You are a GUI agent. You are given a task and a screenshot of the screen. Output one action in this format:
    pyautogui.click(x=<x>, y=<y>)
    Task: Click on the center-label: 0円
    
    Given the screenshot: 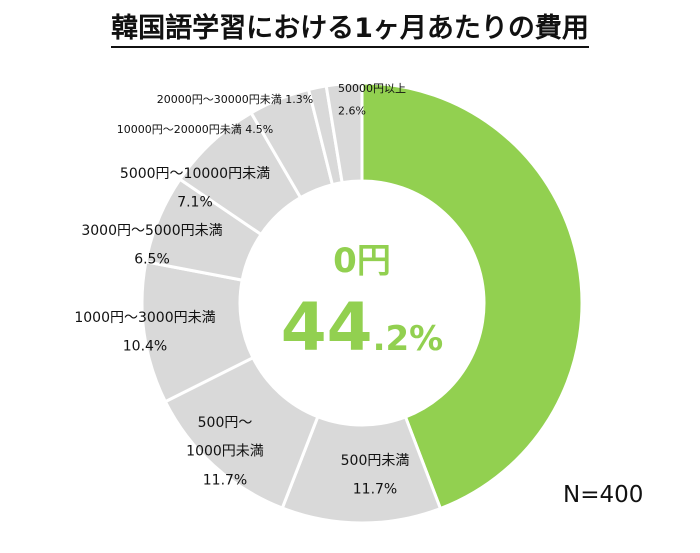 What is the action you would take?
    pyautogui.click(x=362, y=261)
    